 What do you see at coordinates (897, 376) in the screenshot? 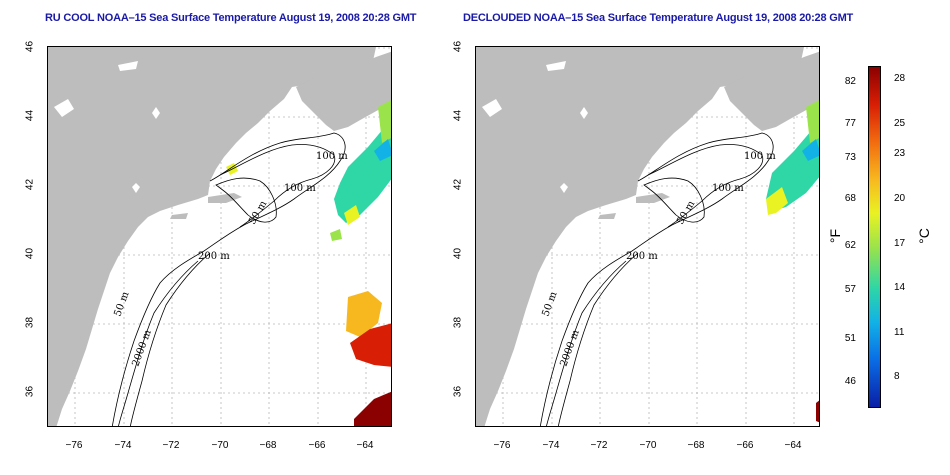
I see `colorbar-celsius-label: 8` at bounding box center [897, 376].